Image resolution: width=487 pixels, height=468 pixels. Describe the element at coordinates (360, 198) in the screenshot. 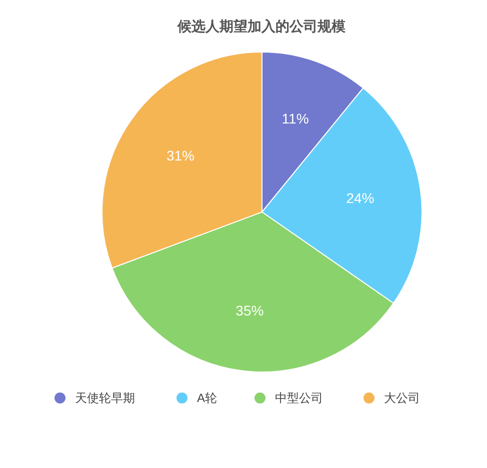

I see `data-label: 24%` at that location.